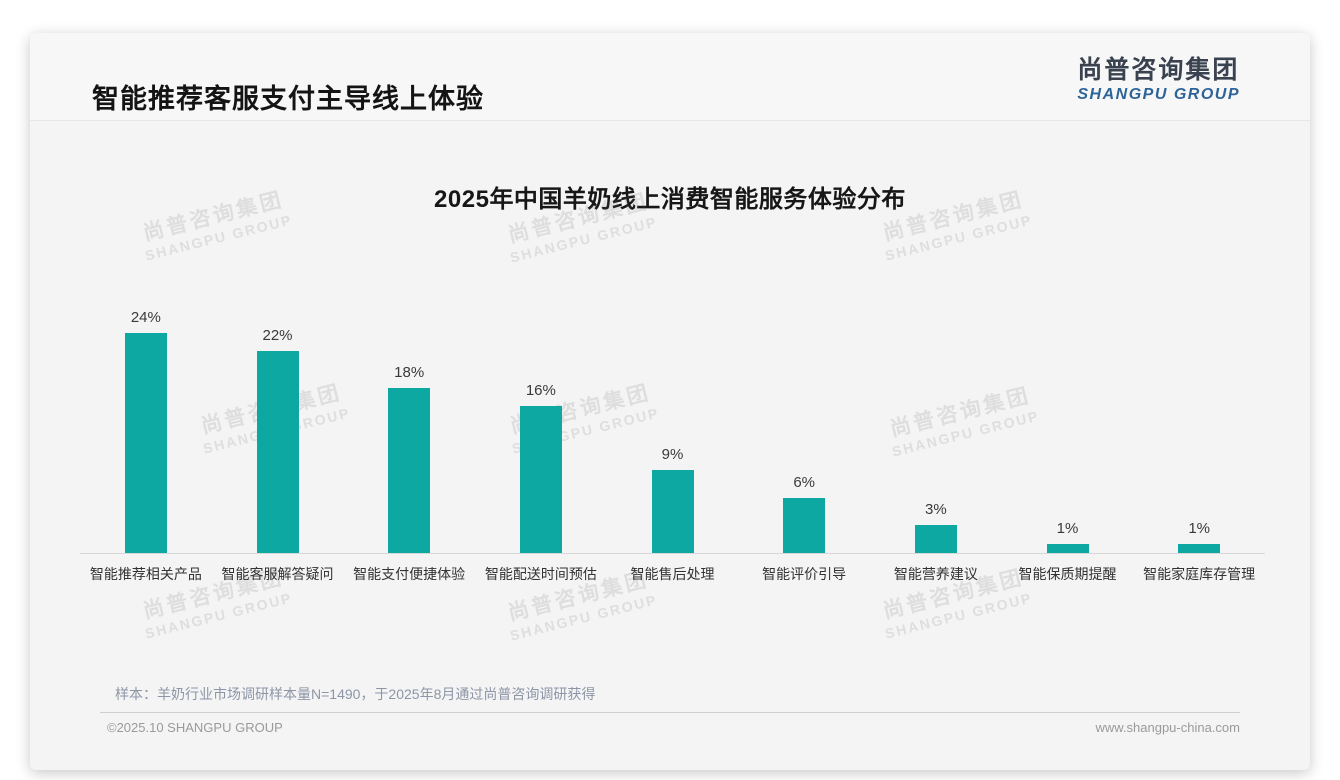 Image resolution: width=1340 pixels, height=780 pixels. I want to click on category-label: 智能评价引导, so click(804, 574).